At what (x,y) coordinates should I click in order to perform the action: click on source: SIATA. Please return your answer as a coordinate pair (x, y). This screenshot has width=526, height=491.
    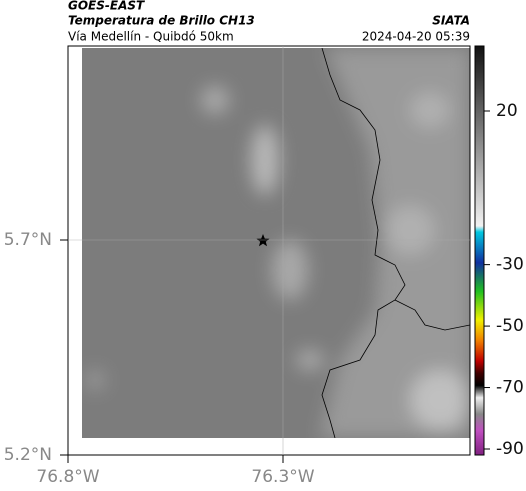
    Looking at the image, I should click on (451, 21).